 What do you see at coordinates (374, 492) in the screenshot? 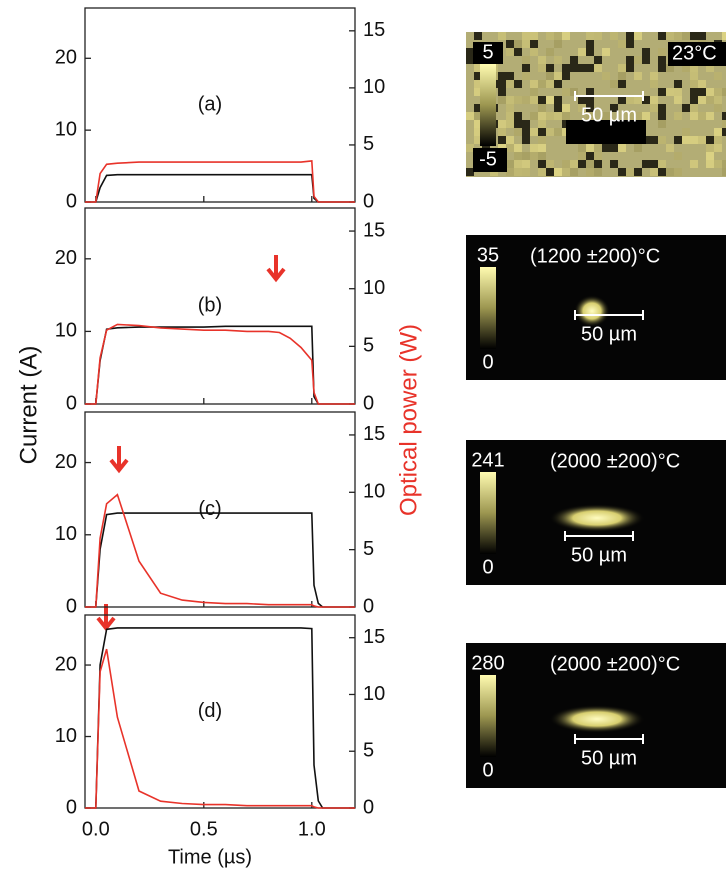
I see `y2-tick-label: 10` at bounding box center [374, 492].